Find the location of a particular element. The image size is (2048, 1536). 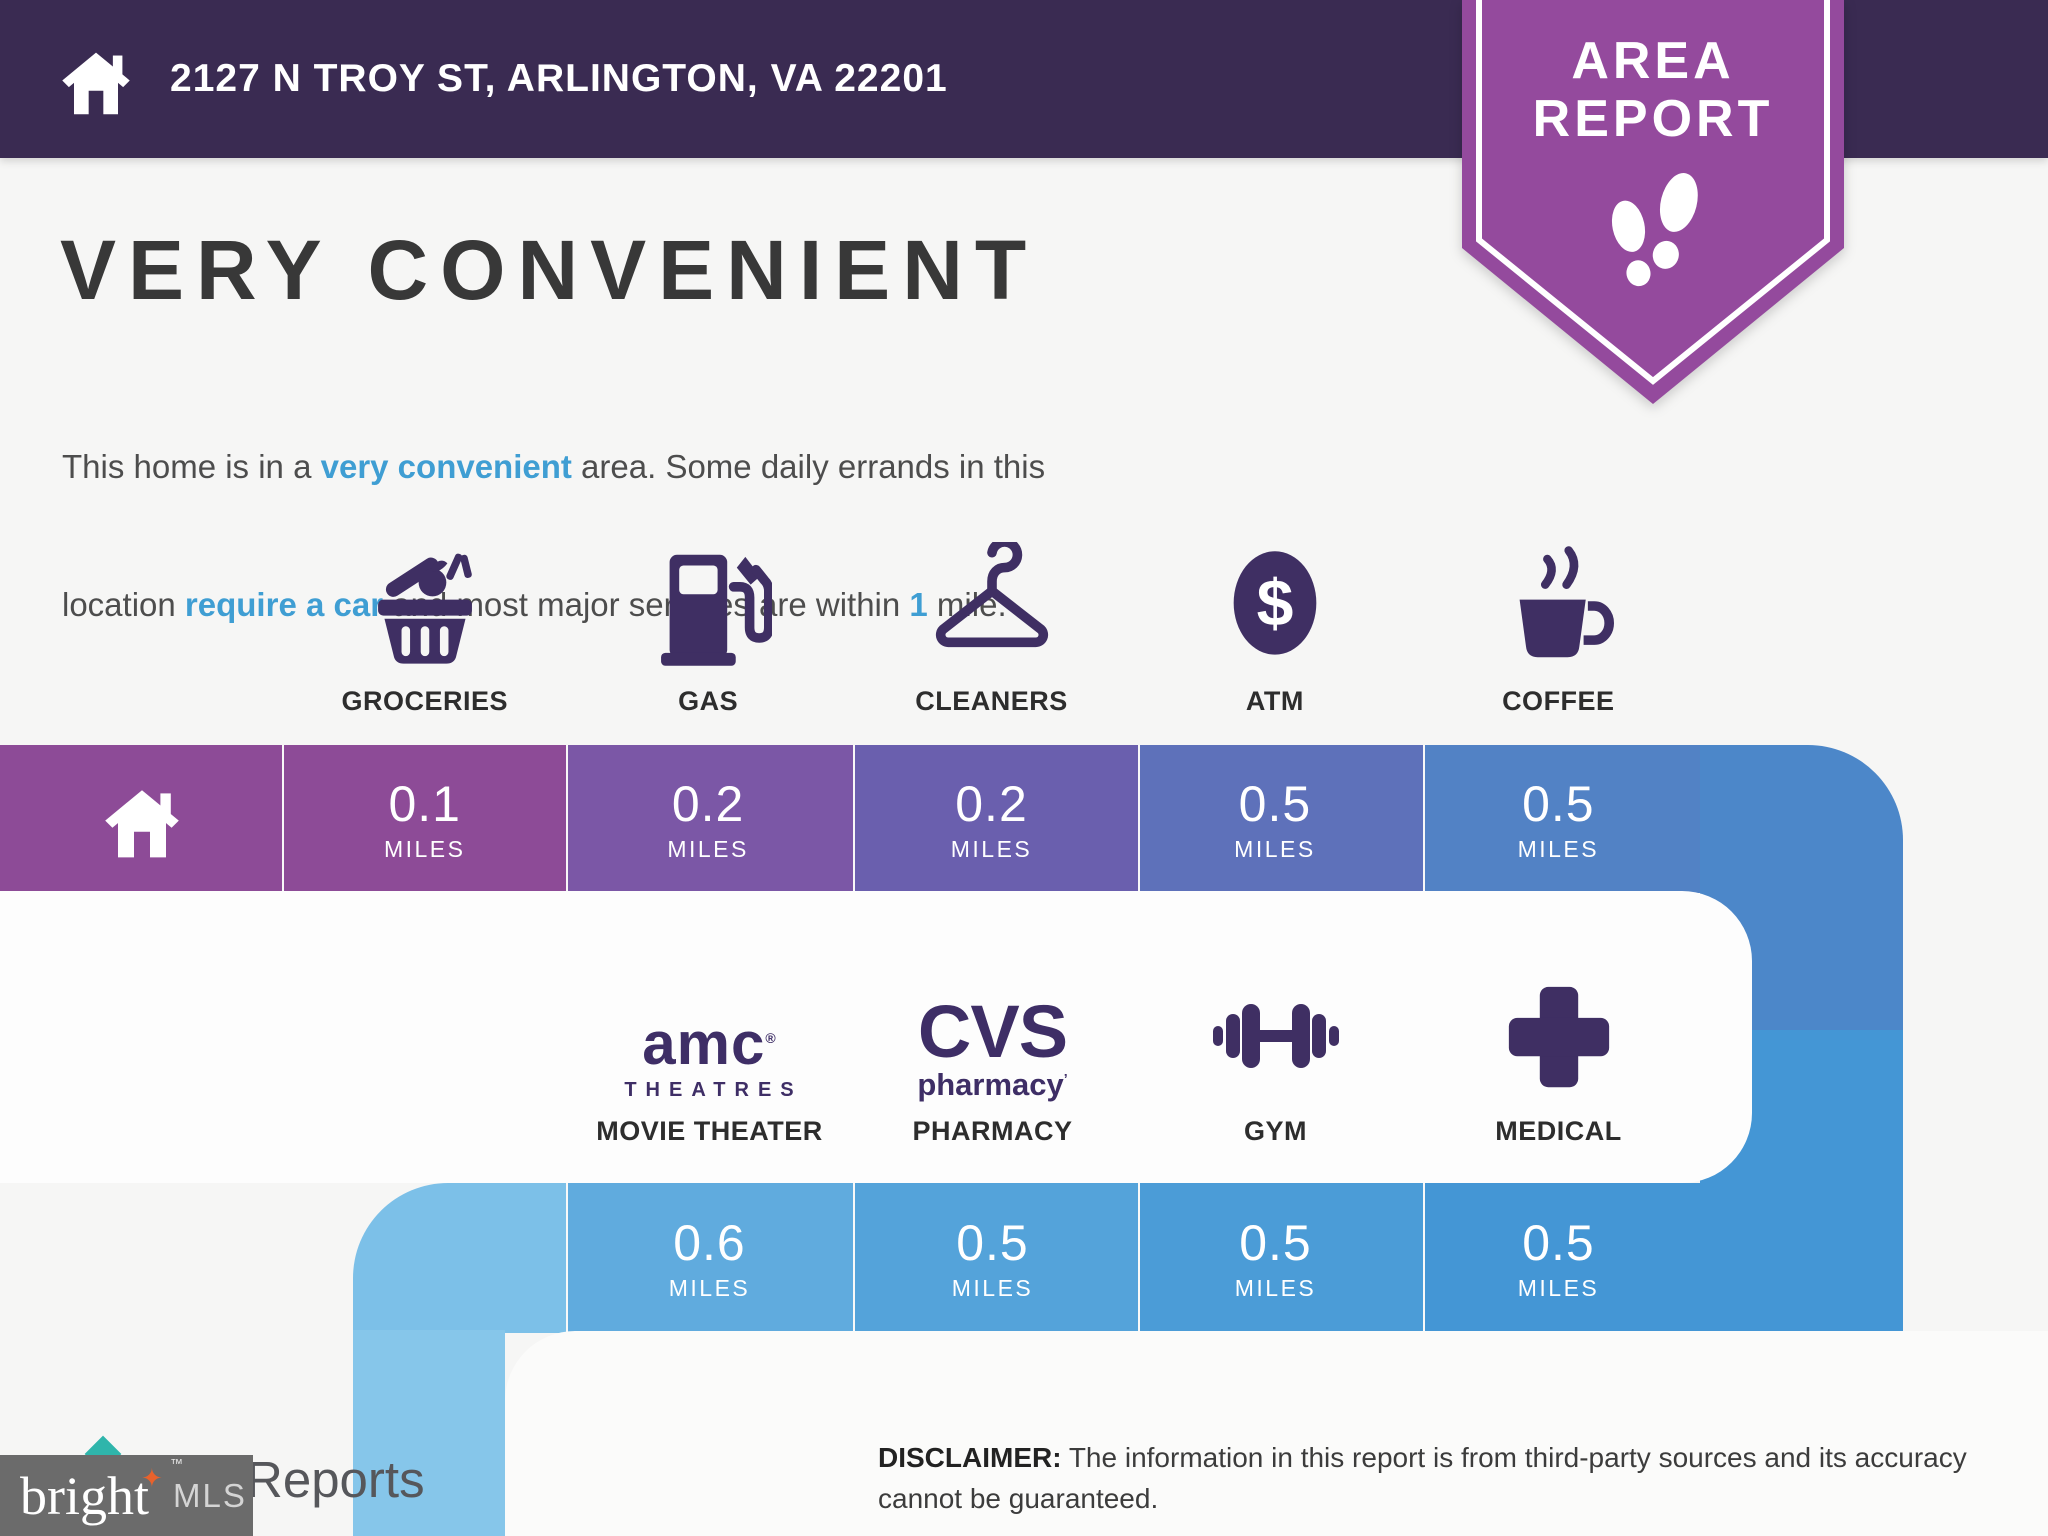

amenity-label: GYM is located at coordinates (1275, 1131).